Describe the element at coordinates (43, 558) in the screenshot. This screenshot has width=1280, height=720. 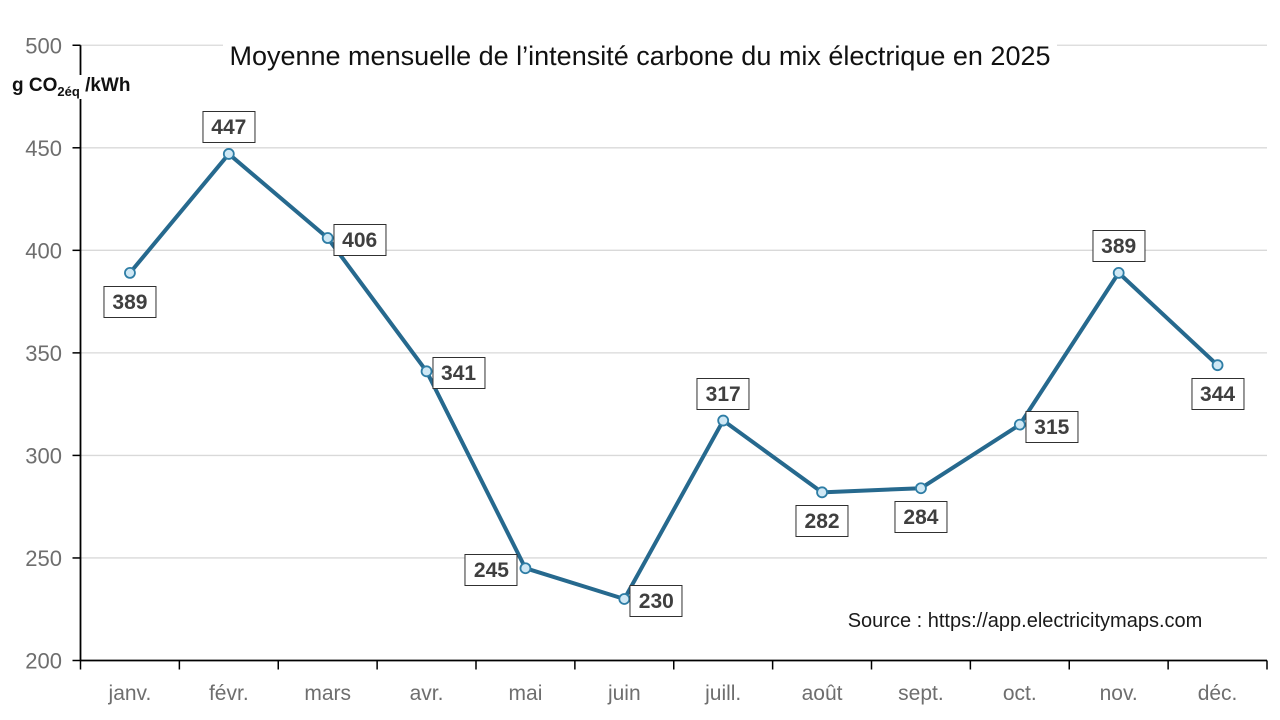
I see `y-tick-label: 250` at that location.